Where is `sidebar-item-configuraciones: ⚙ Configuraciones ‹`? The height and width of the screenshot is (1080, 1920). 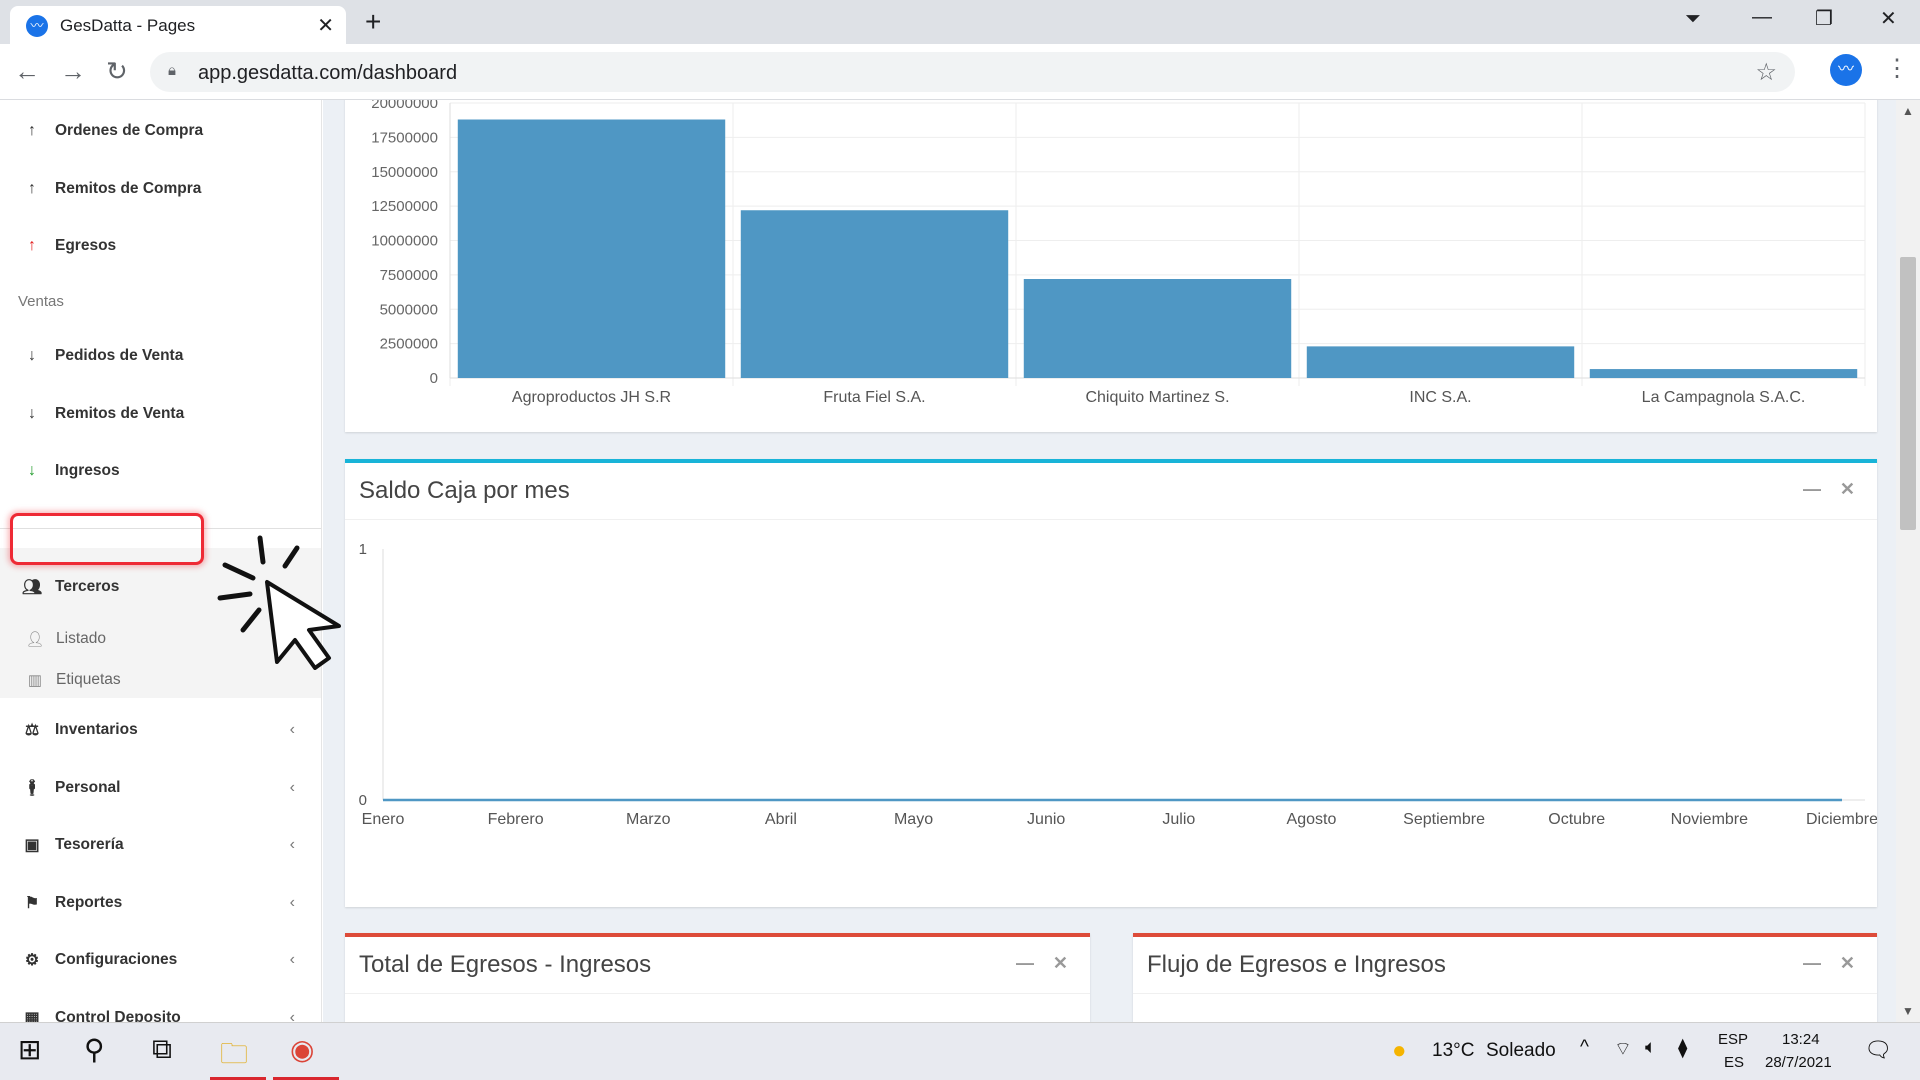
sidebar-item-configuraciones: ⚙ Configuraciones ‹ is located at coordinates (160, 960).